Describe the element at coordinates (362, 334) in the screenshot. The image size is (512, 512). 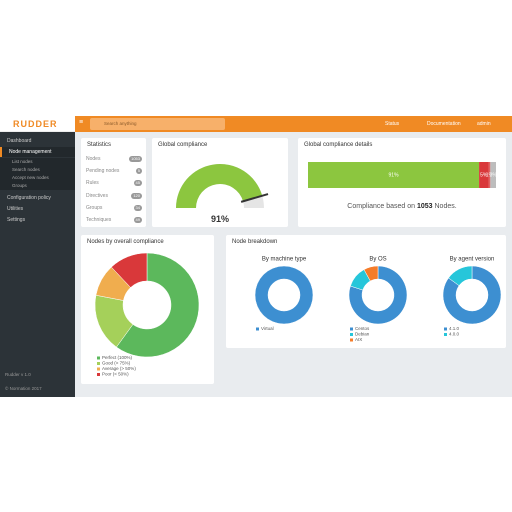
I see `legend-label: Debian` at that location.